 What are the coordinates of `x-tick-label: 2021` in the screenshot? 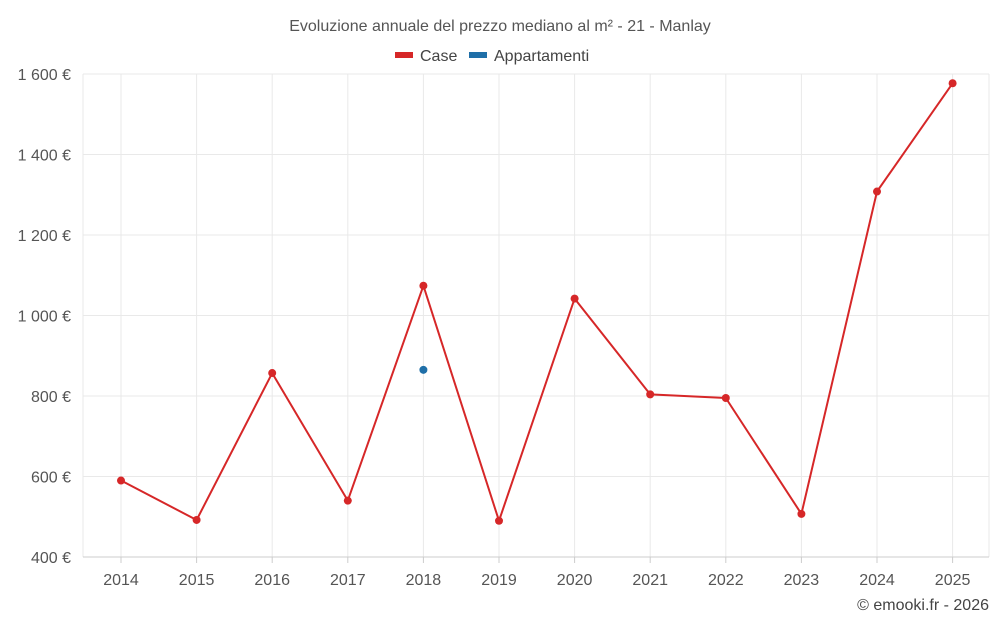 It's located at (650, 580).